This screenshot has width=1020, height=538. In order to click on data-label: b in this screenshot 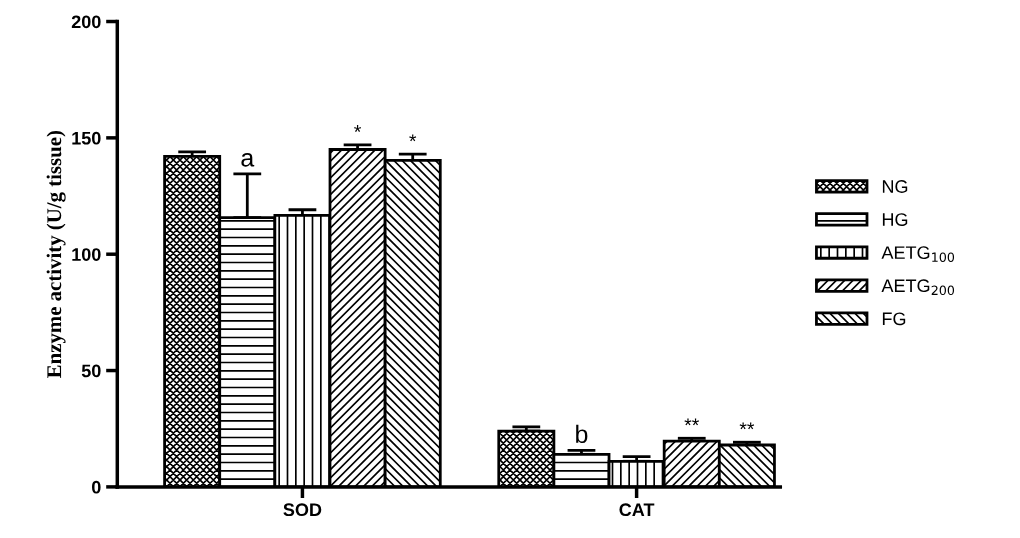, I will do `click(582, 434)`.